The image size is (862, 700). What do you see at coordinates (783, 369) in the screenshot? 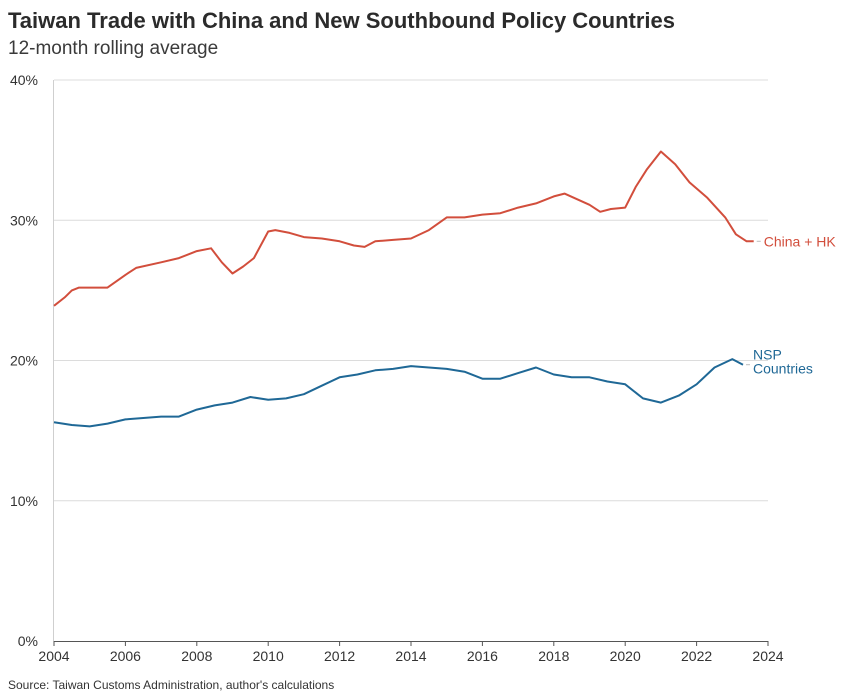
I see `series-label: Countries` at bounding box center [783, 369].